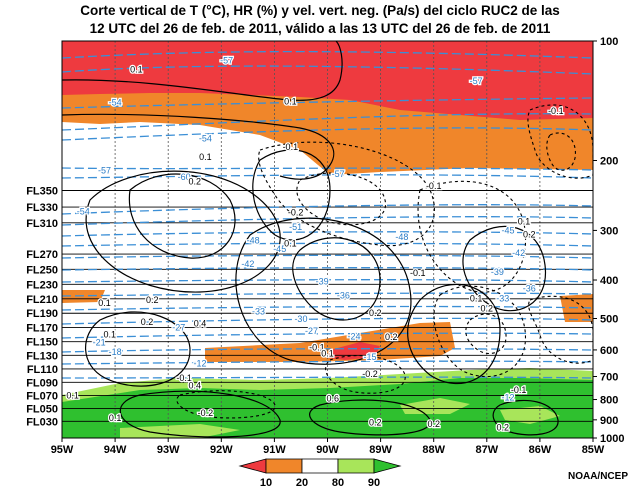 The height and width of the screenshot is (491, 640). What do you see at coordinates (42, 300) in the screenshot?
I see `flight-level-label: FL210` at bounding box center [42, 300].